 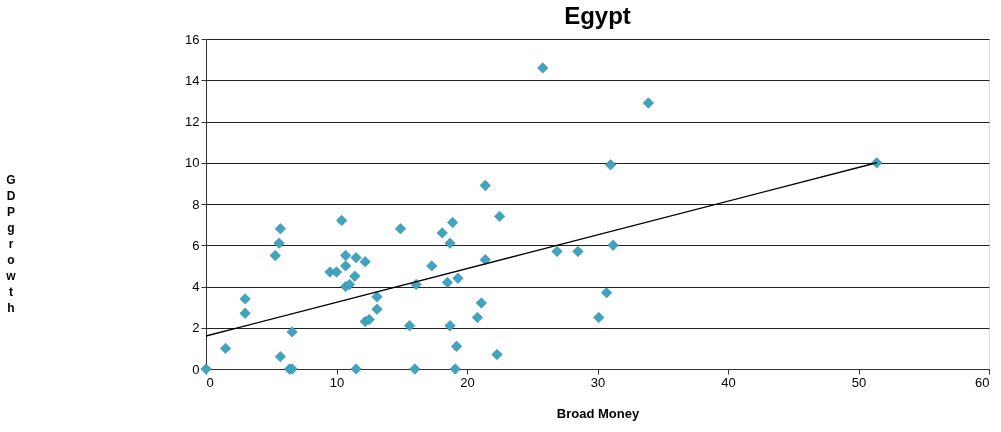 What do you see at coordinates (11, 243) in the screenshot?
I see `text: GDP growth` at bounding box center [11, 243].